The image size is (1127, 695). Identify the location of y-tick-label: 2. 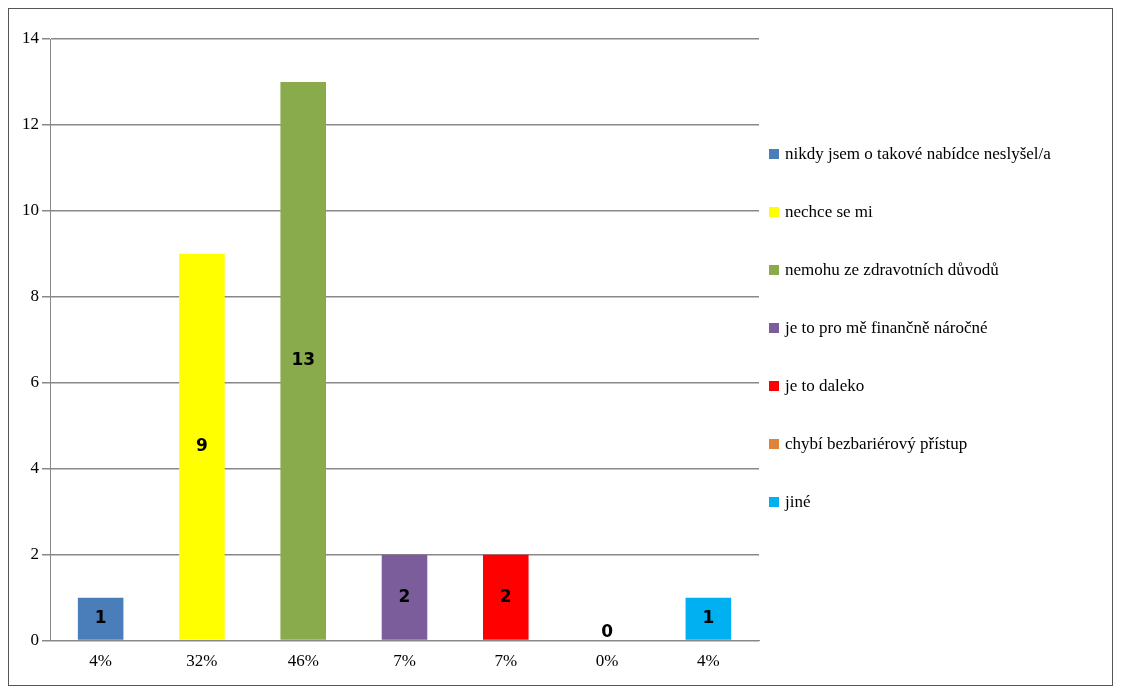
(34, 554).